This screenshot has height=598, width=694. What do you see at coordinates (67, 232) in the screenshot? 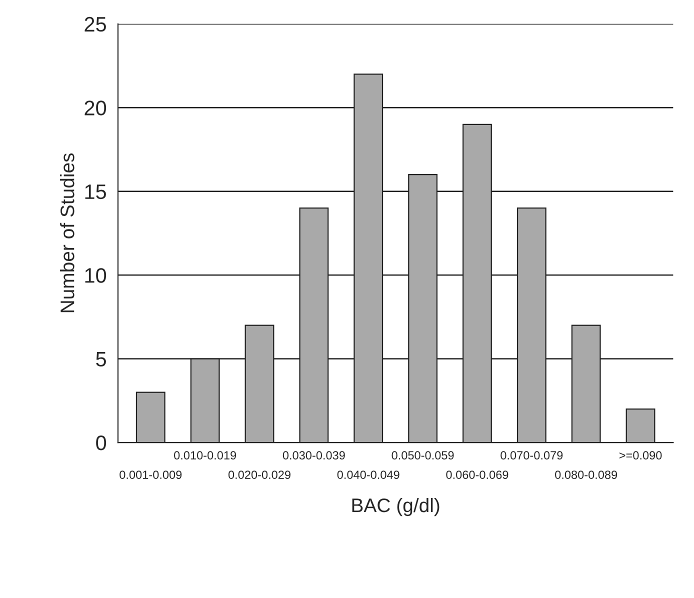
I see `y-axis-title: Number of Studies` at bounding box center [67, 232].